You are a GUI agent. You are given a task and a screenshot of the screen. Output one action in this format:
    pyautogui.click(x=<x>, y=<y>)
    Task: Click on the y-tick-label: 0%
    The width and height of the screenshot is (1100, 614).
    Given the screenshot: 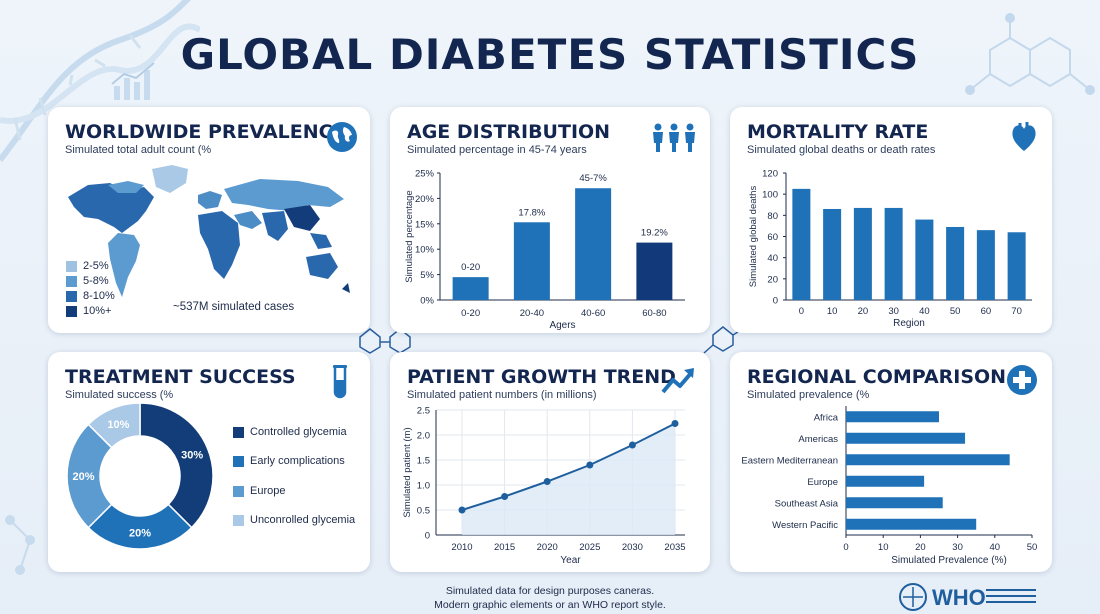 What is the action you would take?
    pyautogui.click(x=427, y=301)
    